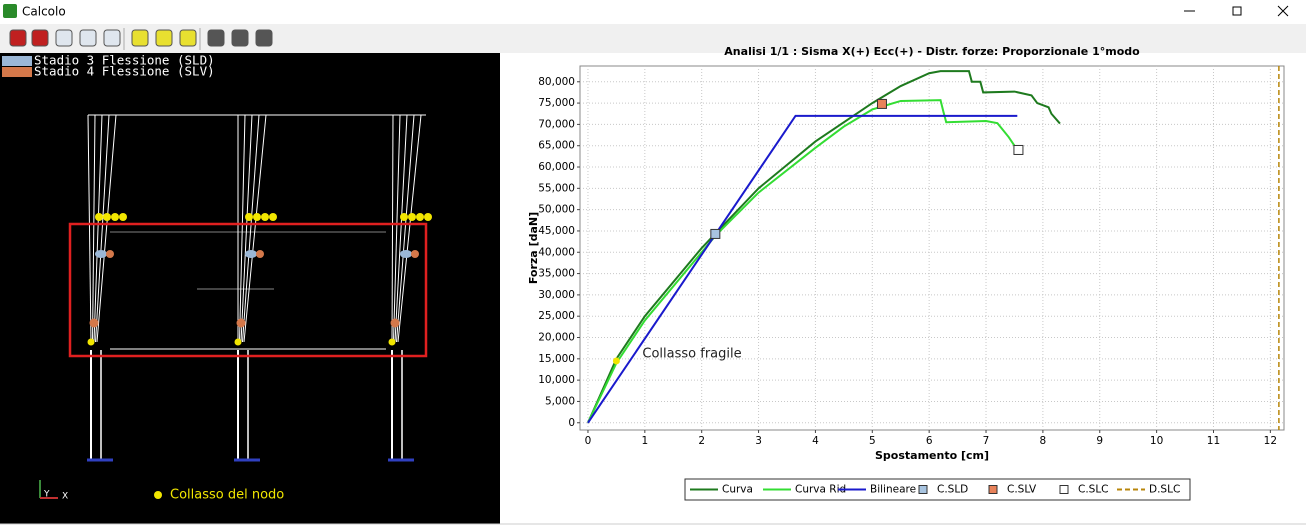 Image resolution: width=1306 pixels, height=528 pixels. I want to click on legend-label: Stadio 4 Flessione (SLV), so click(124, 71).